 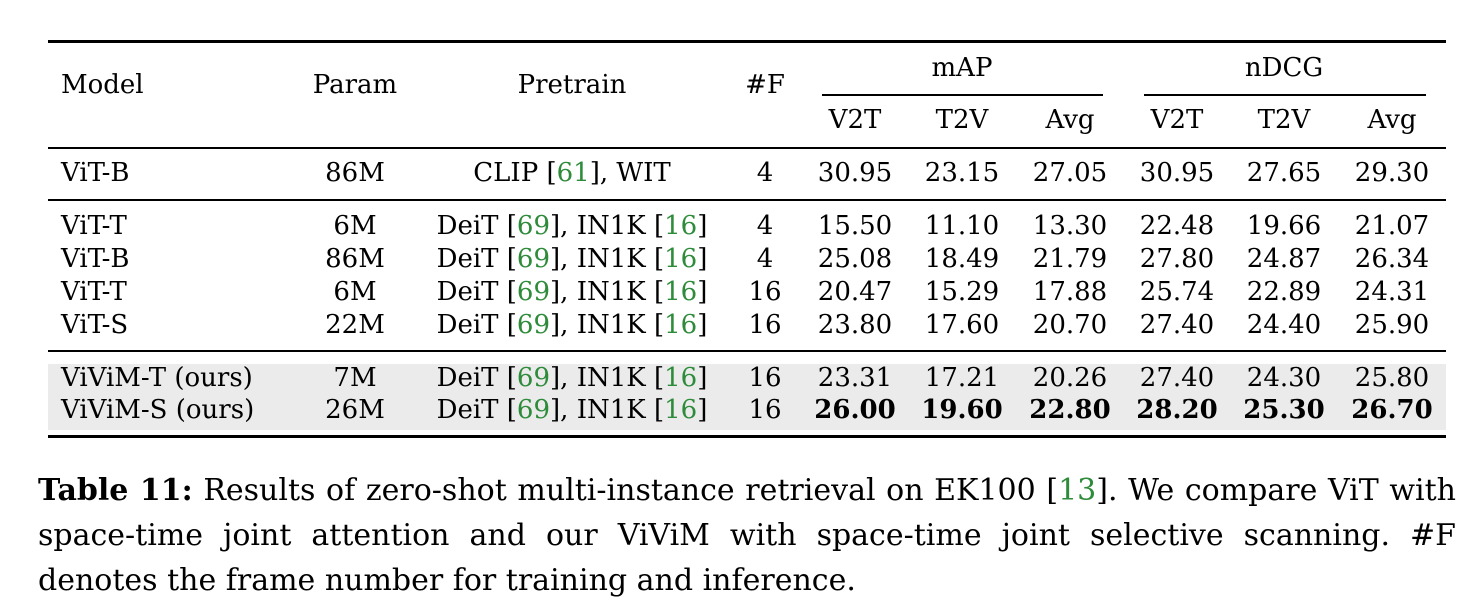 I want to click on header-ndcg-v2t: V2T, so click(x=1177, y=120).